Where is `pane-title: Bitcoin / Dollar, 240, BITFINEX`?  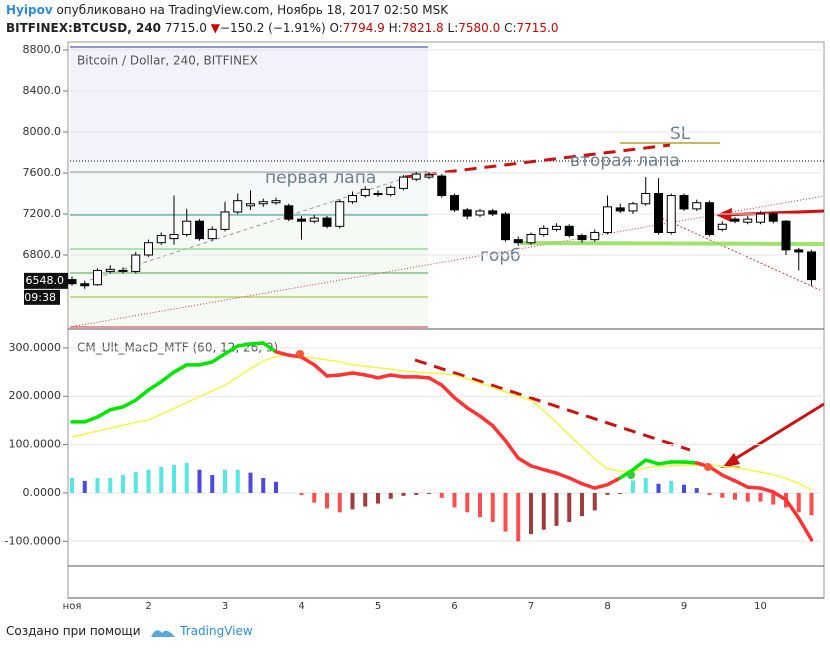
pane-title: Bitcoin / Dollar, 240, BITFINEX is located at coordinates (167, 61).